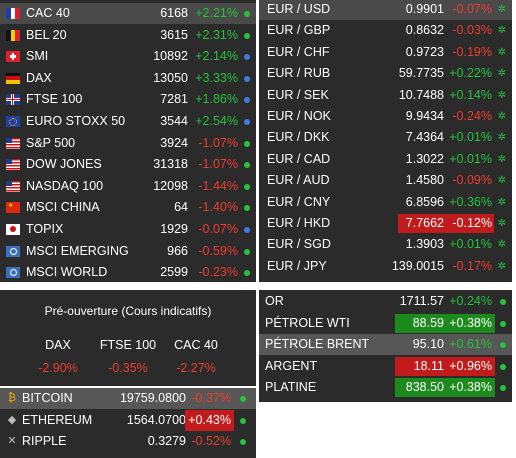 Image resolution: width=516 pixels, height=458 pixels. Describe the element at coordinates (385, 159) in the screenshot. I see `forex-row: EUR / CAD 1.3022 +0.01% ✲` at that location.